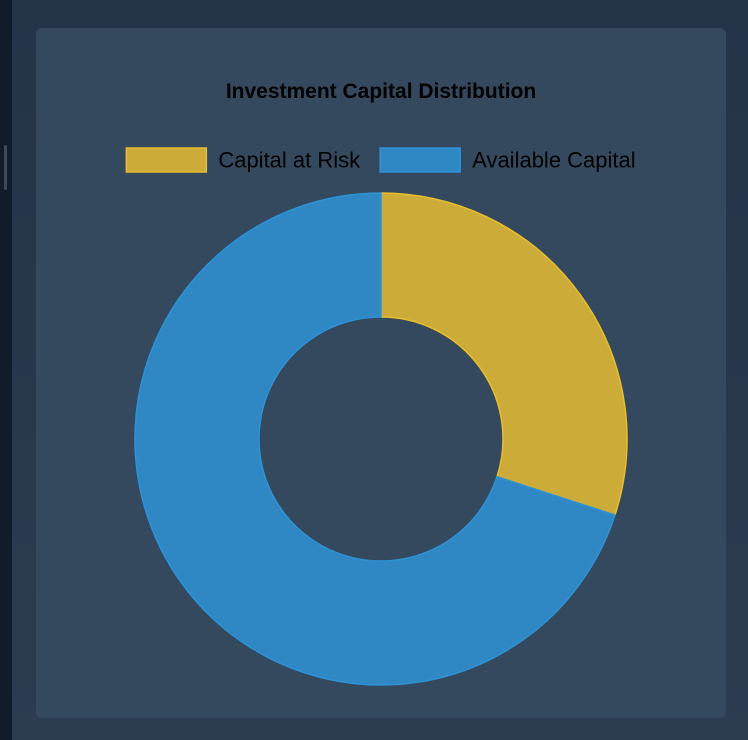 This screenshot has height=740, width=748. I want to click on legend-label-available-capital: Available Capital, so click(553, 160).